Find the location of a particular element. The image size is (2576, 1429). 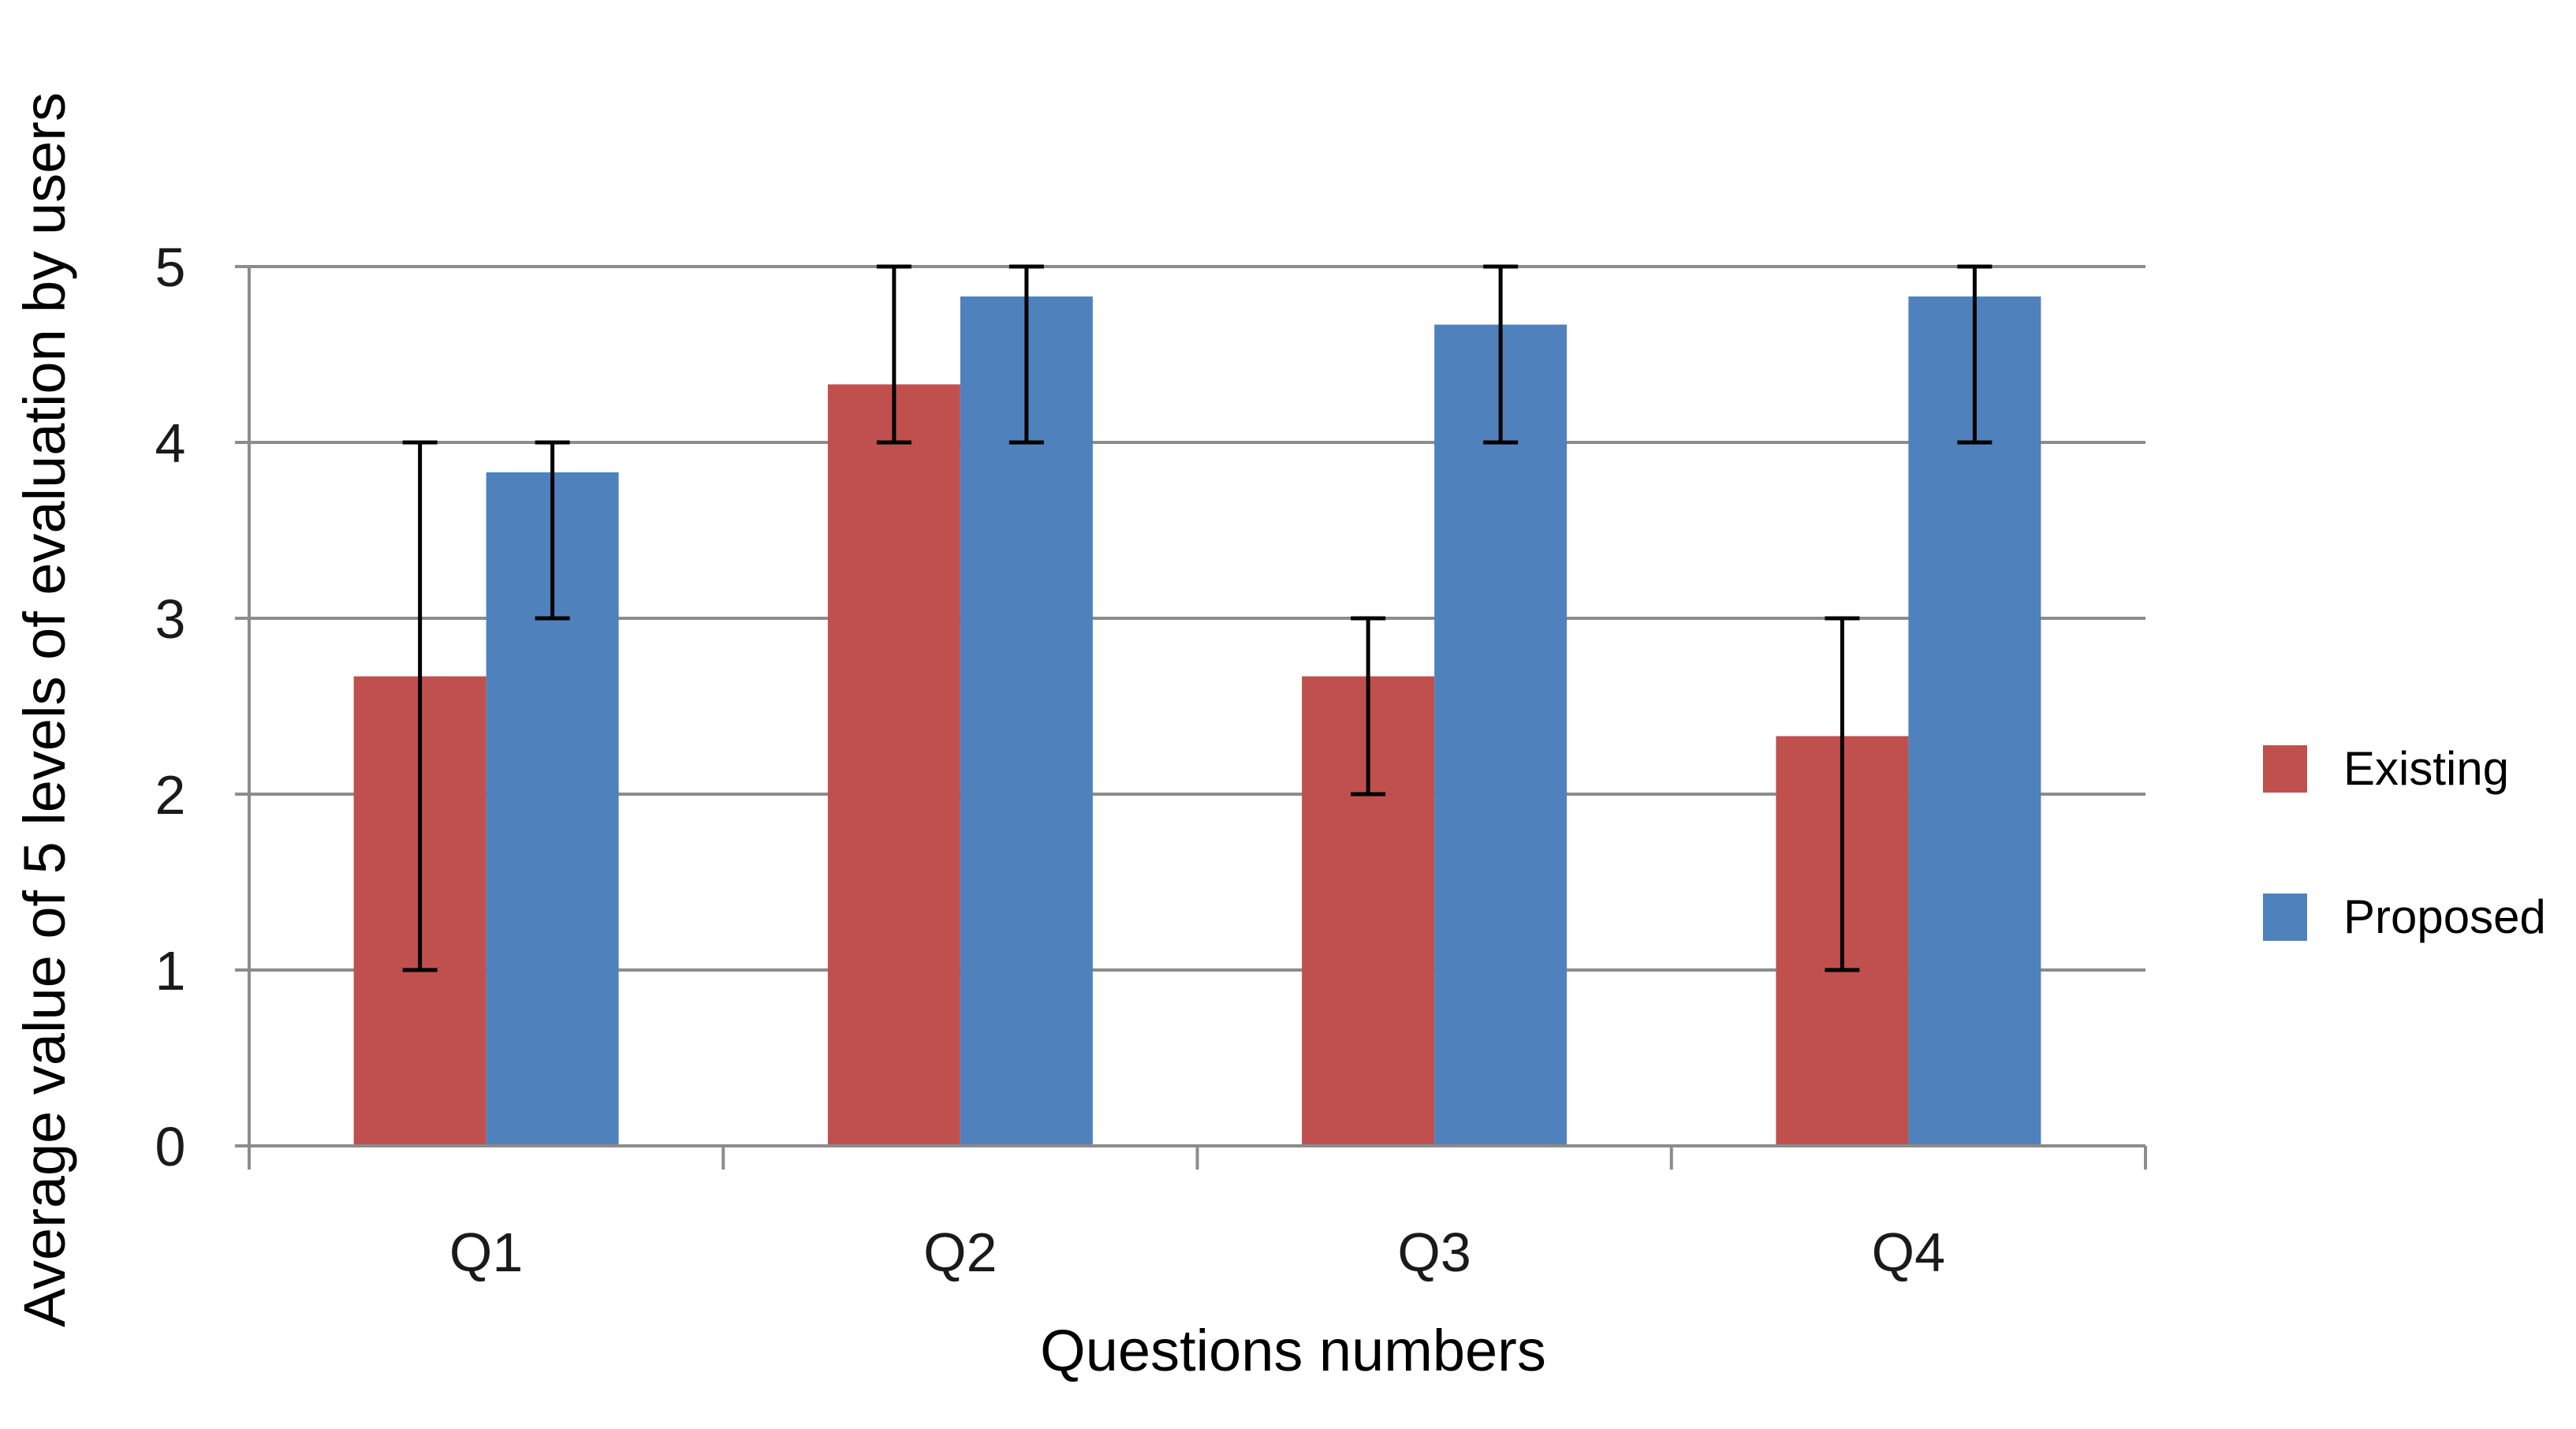

legend-label-existing: Existing is located at coordinates (2426, 769).